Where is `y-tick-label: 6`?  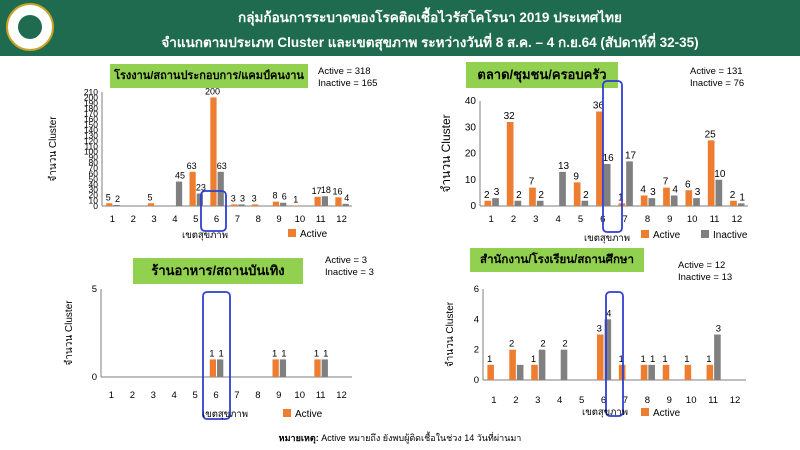
y-tick-label: 6 is located at coordinates (476, 289).